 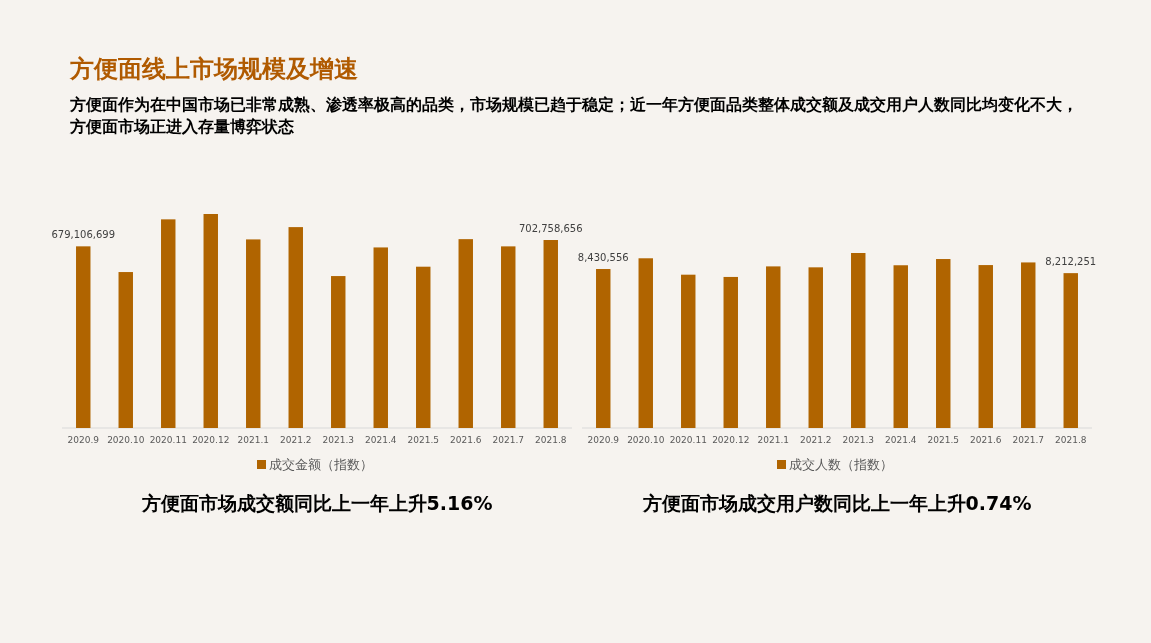 What do you see at coordinates (836, 503) in the screenshot?
I see `text: 方便面市场成交用户数同比上一年上升0.74%` at bounding box center [836, 503].